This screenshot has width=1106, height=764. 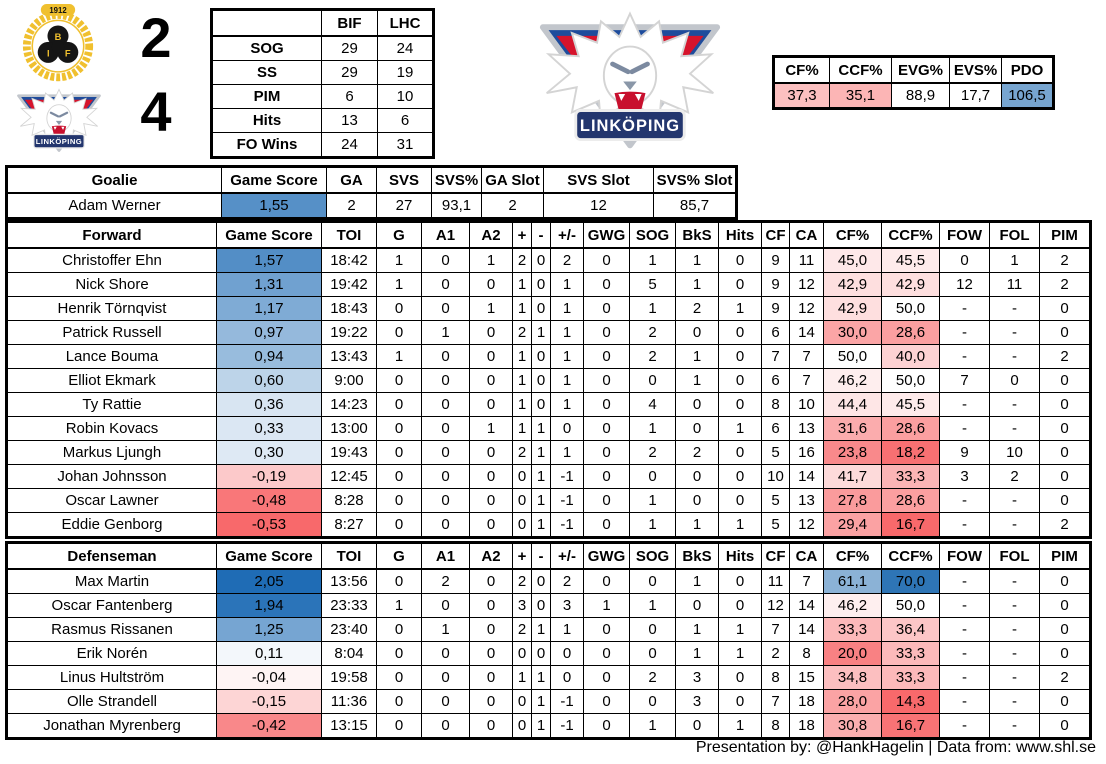 I want to click on stat-cell: 1,17, so click(x=269, y=308).